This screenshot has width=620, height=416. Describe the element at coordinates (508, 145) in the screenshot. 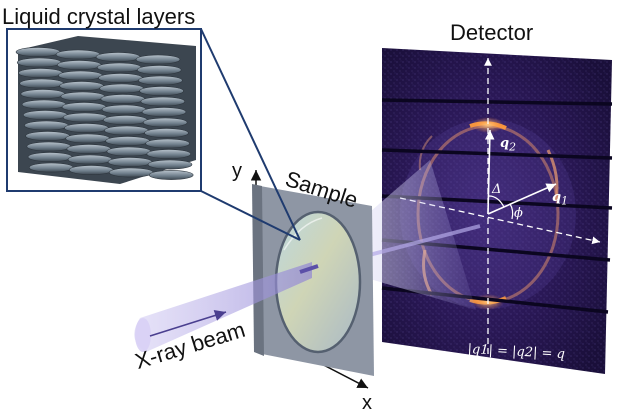

I see `q2-label: q2` at that location.